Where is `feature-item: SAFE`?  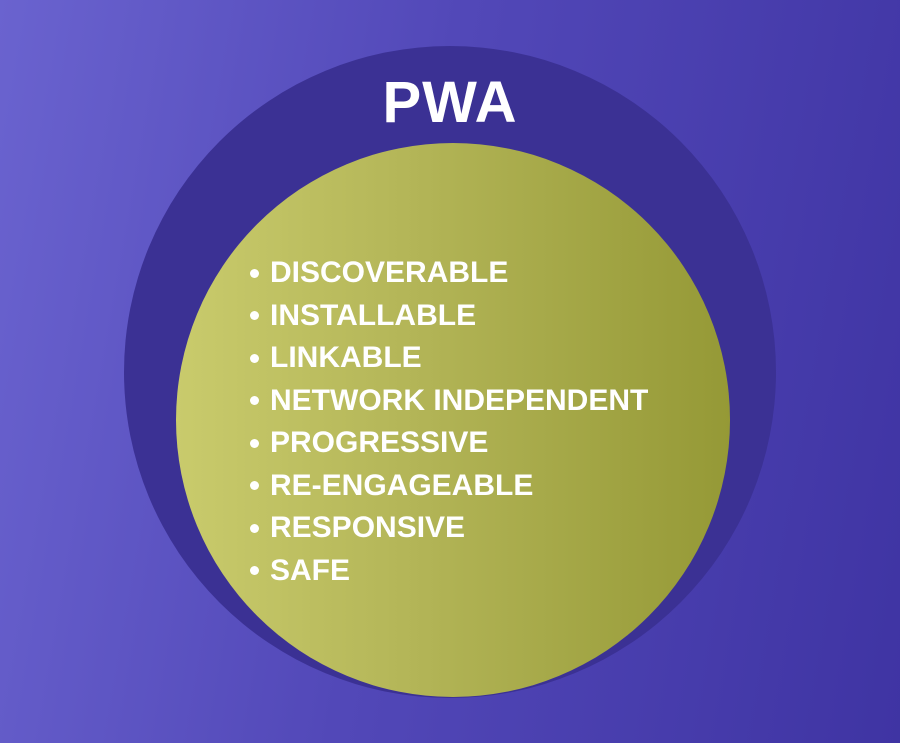 feature-item: SAFE is located at coordinates (449, 571).